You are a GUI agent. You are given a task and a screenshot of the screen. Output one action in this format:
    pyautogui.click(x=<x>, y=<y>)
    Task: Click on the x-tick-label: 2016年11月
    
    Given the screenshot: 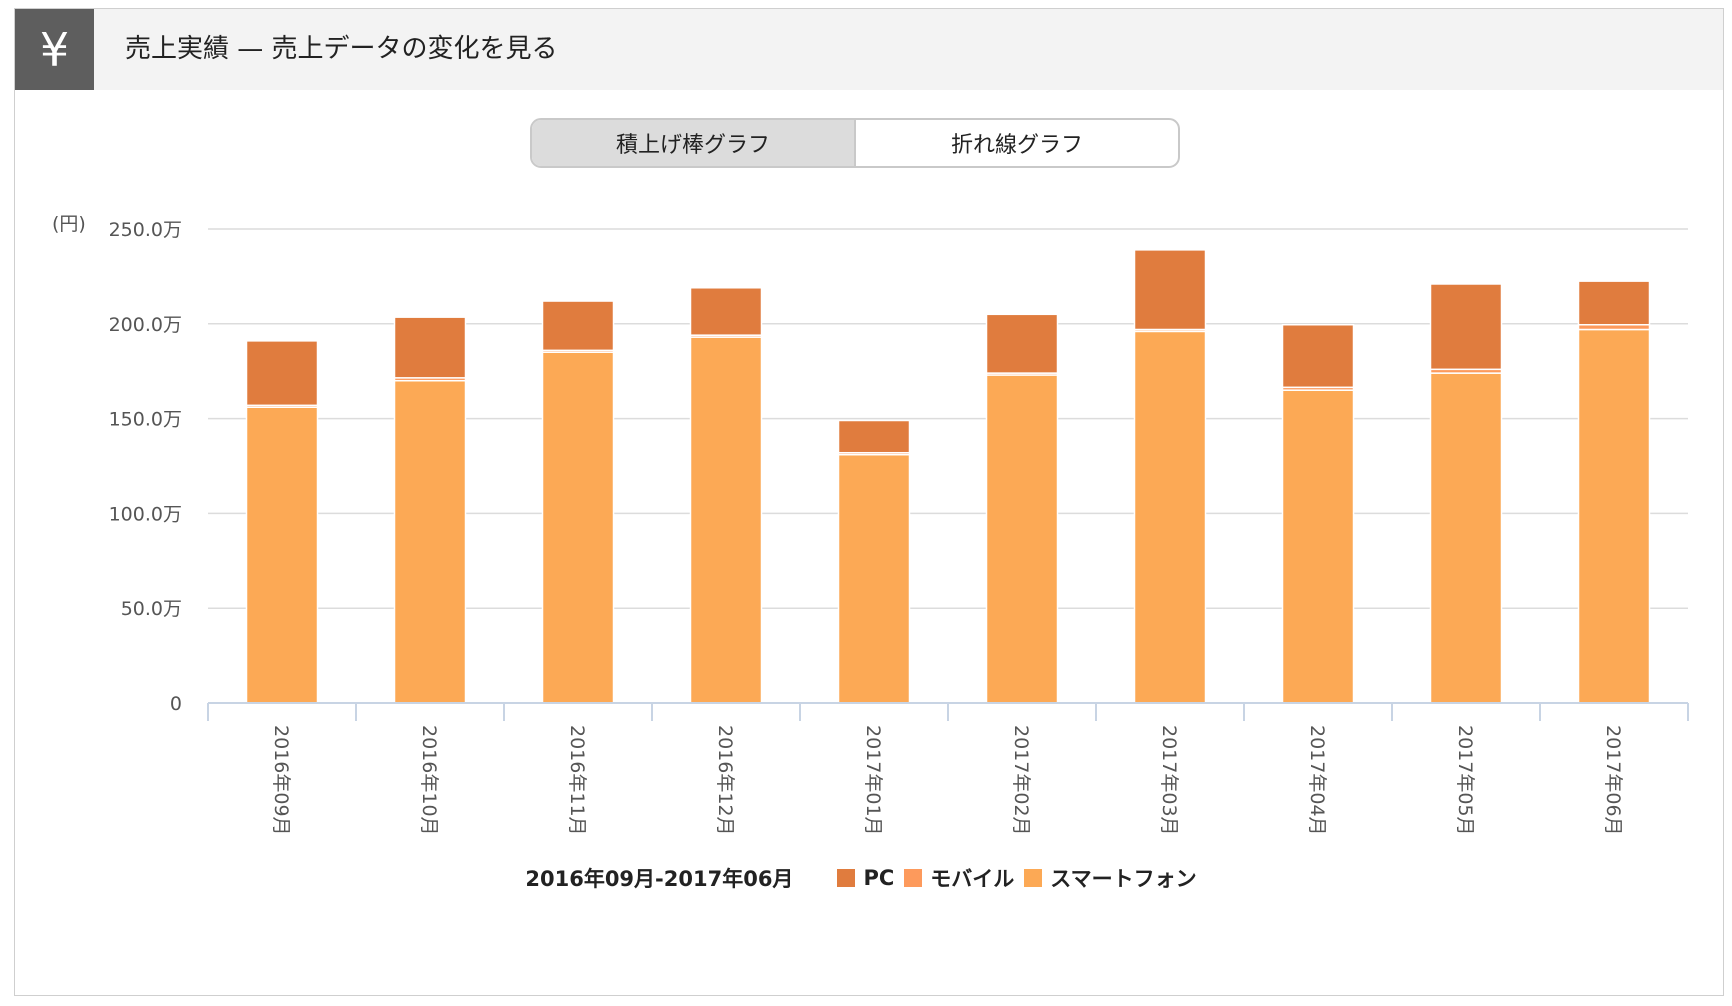 What is the action you would take?
    pyautogui.click(x=577, y=780)
    